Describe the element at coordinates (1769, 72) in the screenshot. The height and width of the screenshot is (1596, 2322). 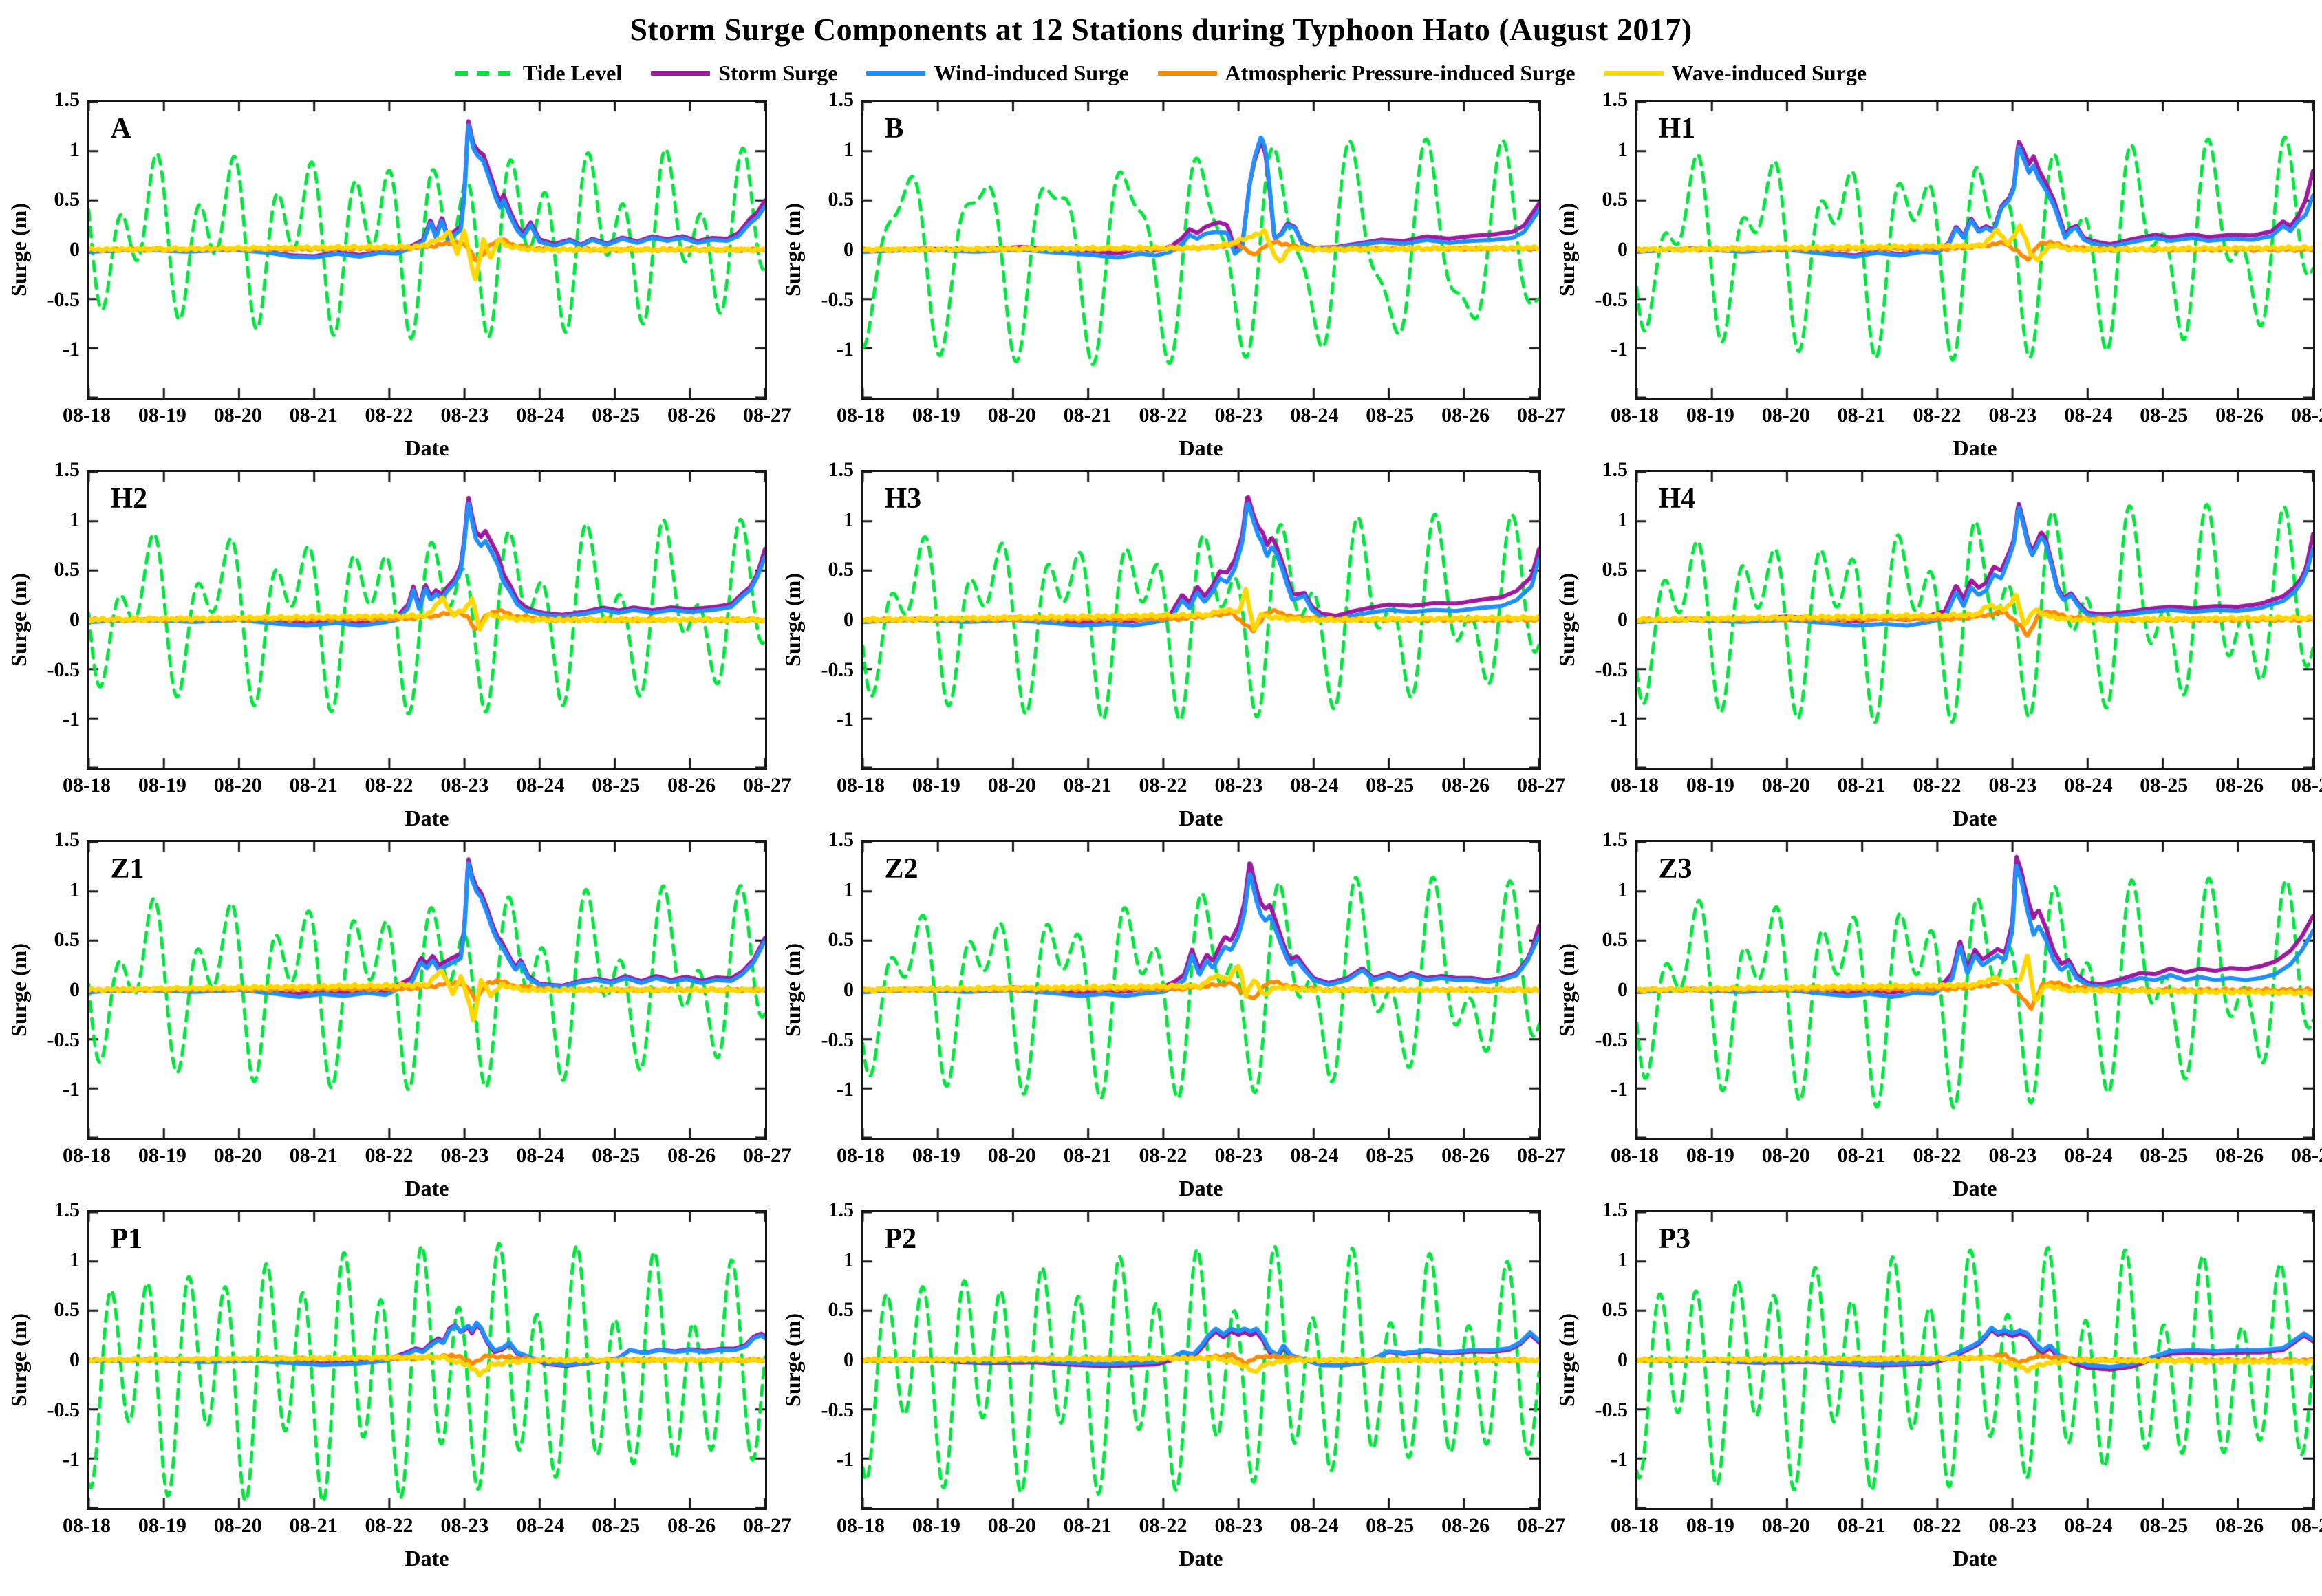
I see `legend-label: Wave-induced Surge` at that location.